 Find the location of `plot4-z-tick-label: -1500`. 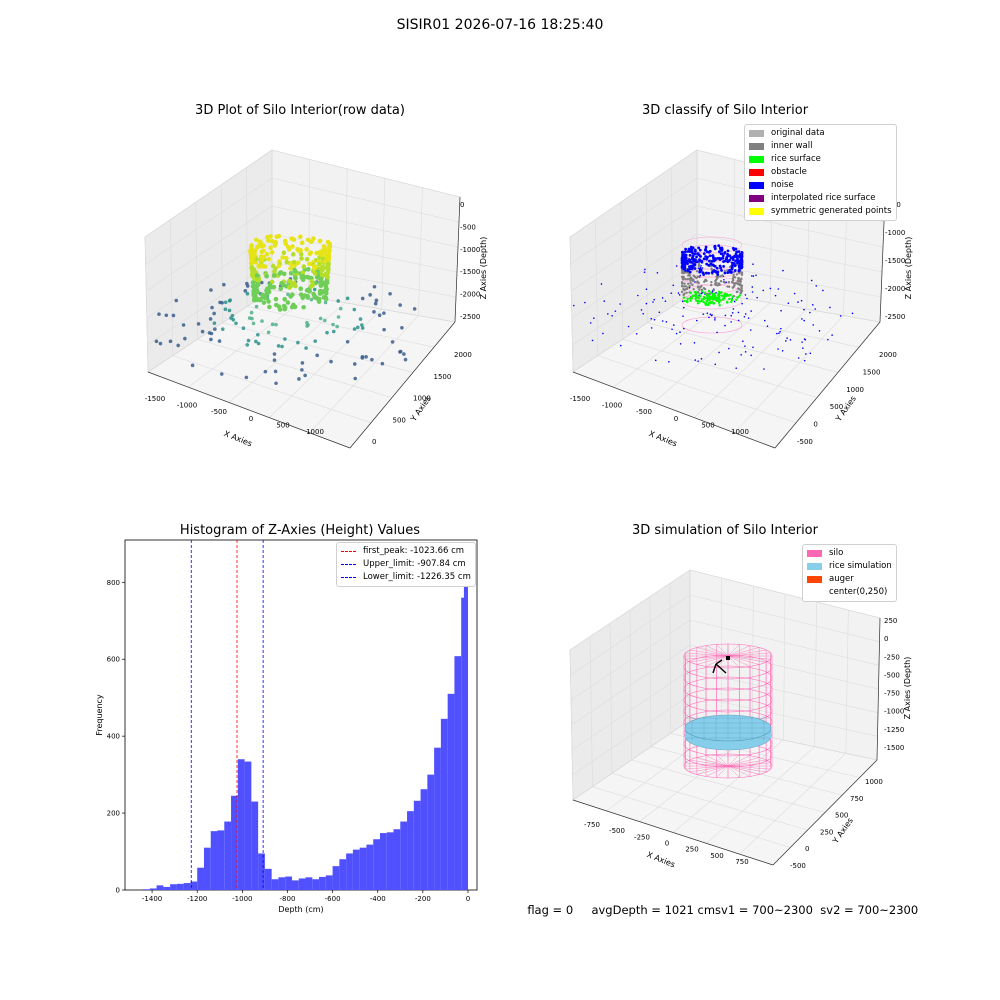

plot4-z-tick-label: -1500 is located at coordinates (894, 748).